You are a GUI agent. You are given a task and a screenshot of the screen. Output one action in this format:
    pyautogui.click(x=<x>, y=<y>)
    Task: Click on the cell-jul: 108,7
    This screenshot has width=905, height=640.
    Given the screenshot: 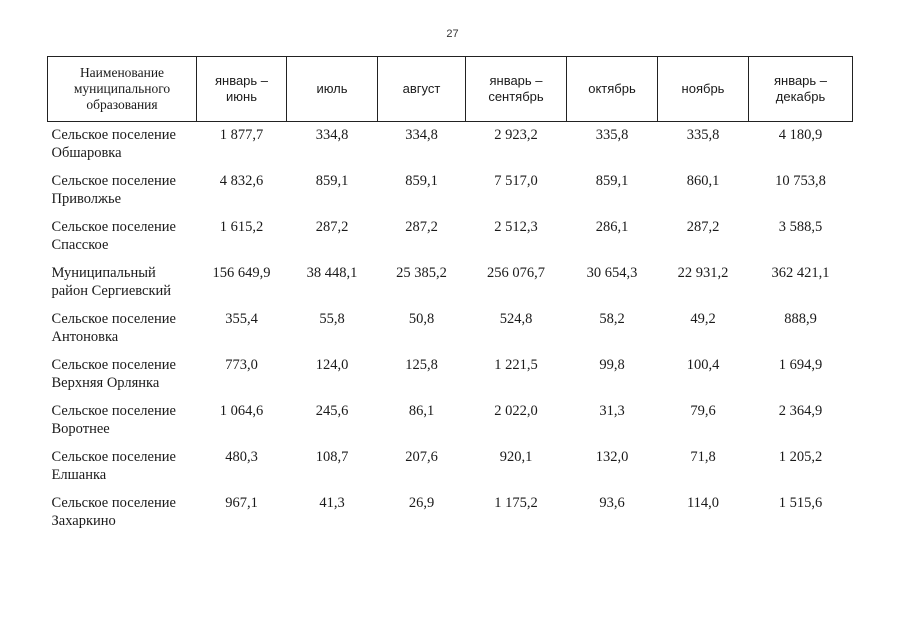 What is the action you would take?
    pyautogui.click(x=332, y=457)
    